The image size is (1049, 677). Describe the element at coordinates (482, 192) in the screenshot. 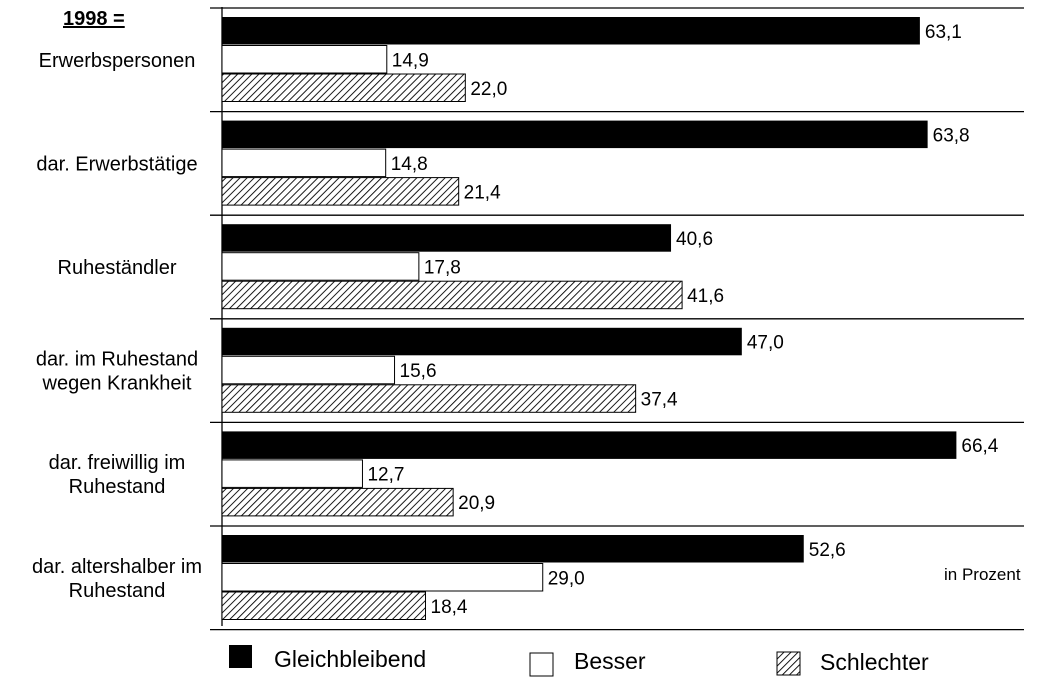

I see `data-label: 21,4` at that location.